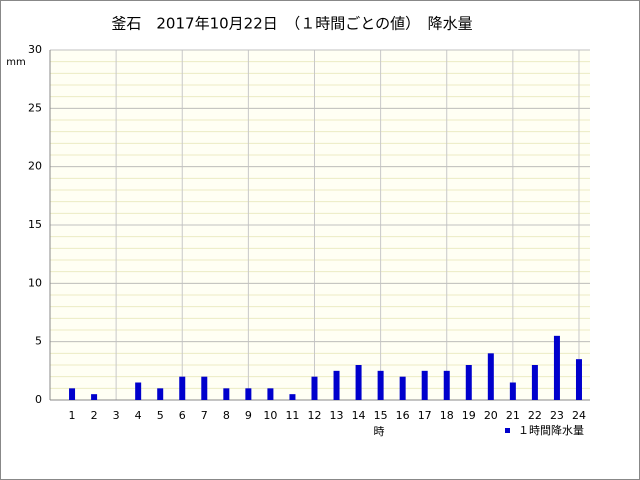 This screenshot has width=640, height=480. Describe the element at coordinates (469, 415) in the screenshot. I see `x-tick-label: 19` at that location.